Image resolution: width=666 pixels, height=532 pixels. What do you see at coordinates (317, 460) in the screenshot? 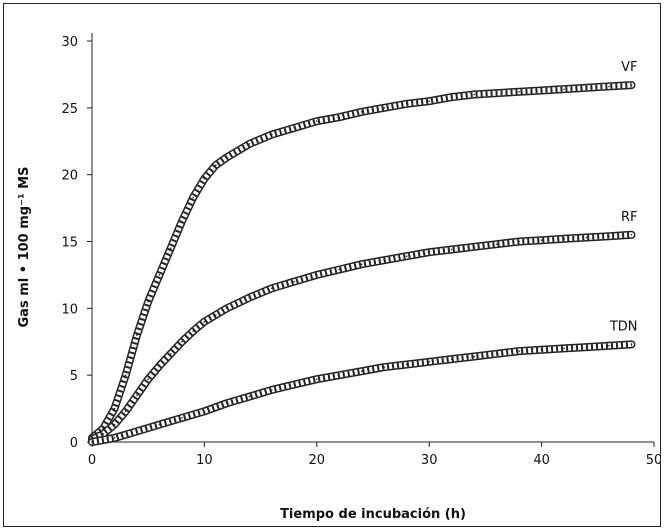
I see `x-tick-label: 20` at bounding box center [317, 460].